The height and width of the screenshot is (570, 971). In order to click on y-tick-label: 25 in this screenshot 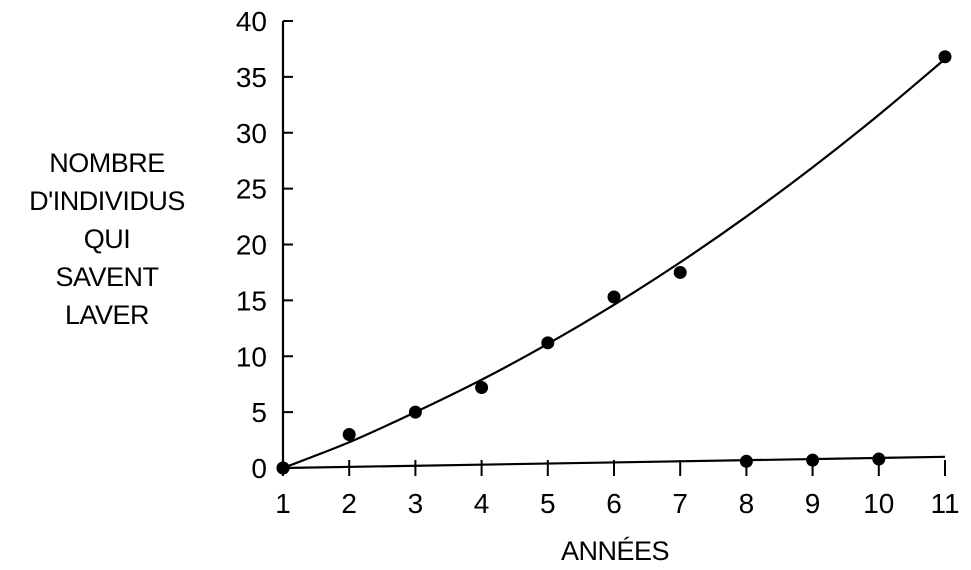, I will do `click(251, 189)`.